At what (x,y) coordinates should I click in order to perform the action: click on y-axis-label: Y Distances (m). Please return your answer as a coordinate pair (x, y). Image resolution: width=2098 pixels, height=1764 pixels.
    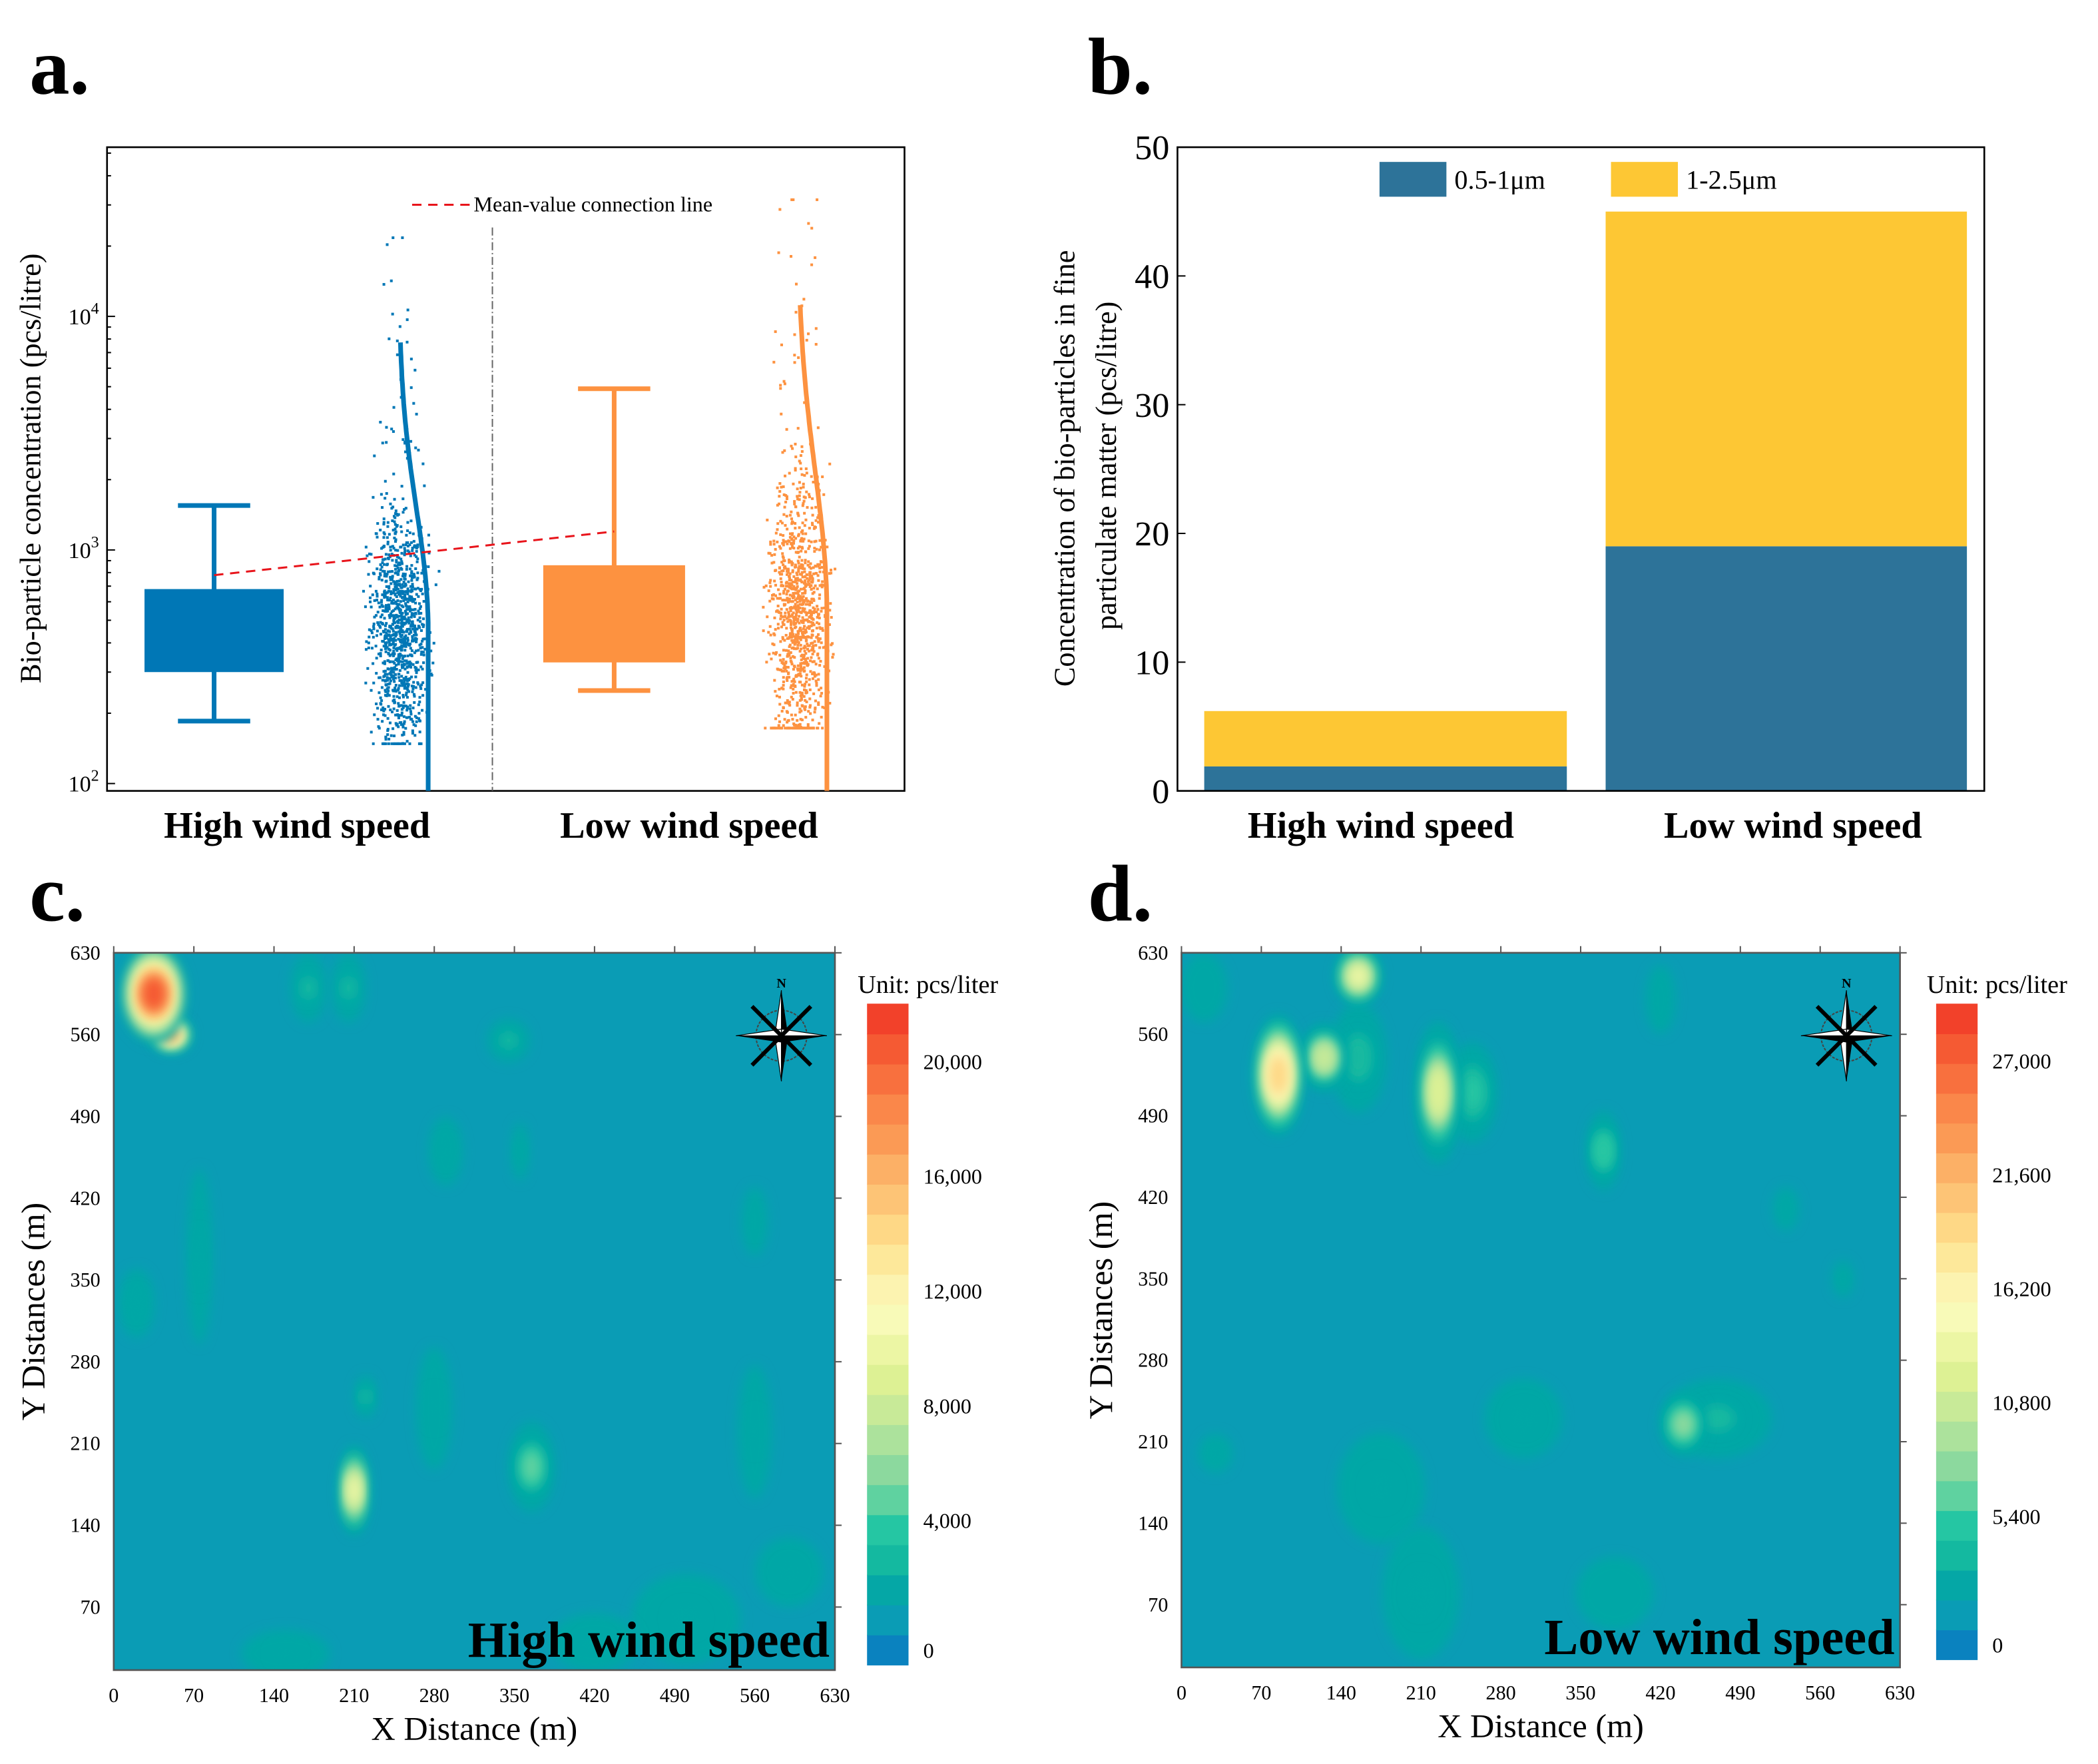
    Looking at the image, I should click on (32, 1311).